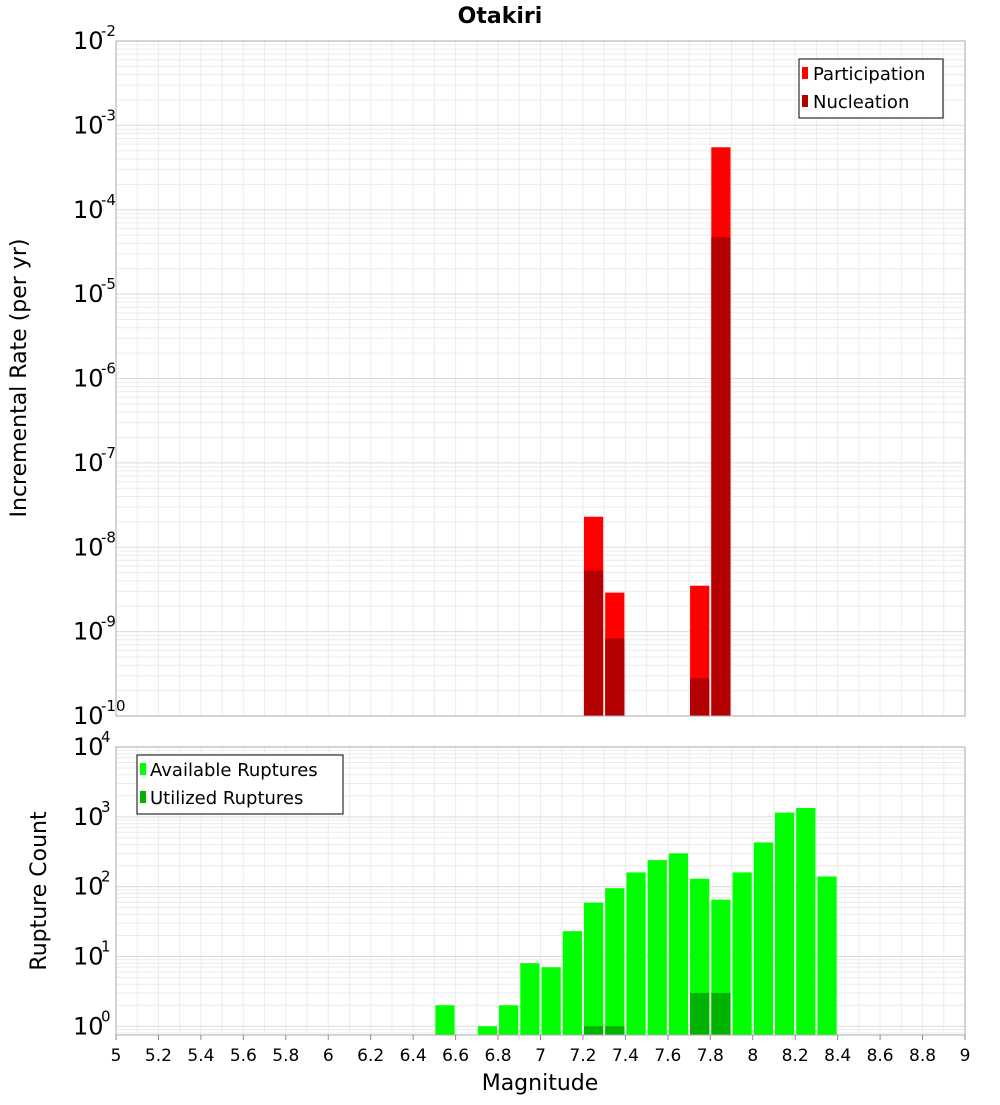  I want to click on legend-swatch-nucleation, so click(805, 101).